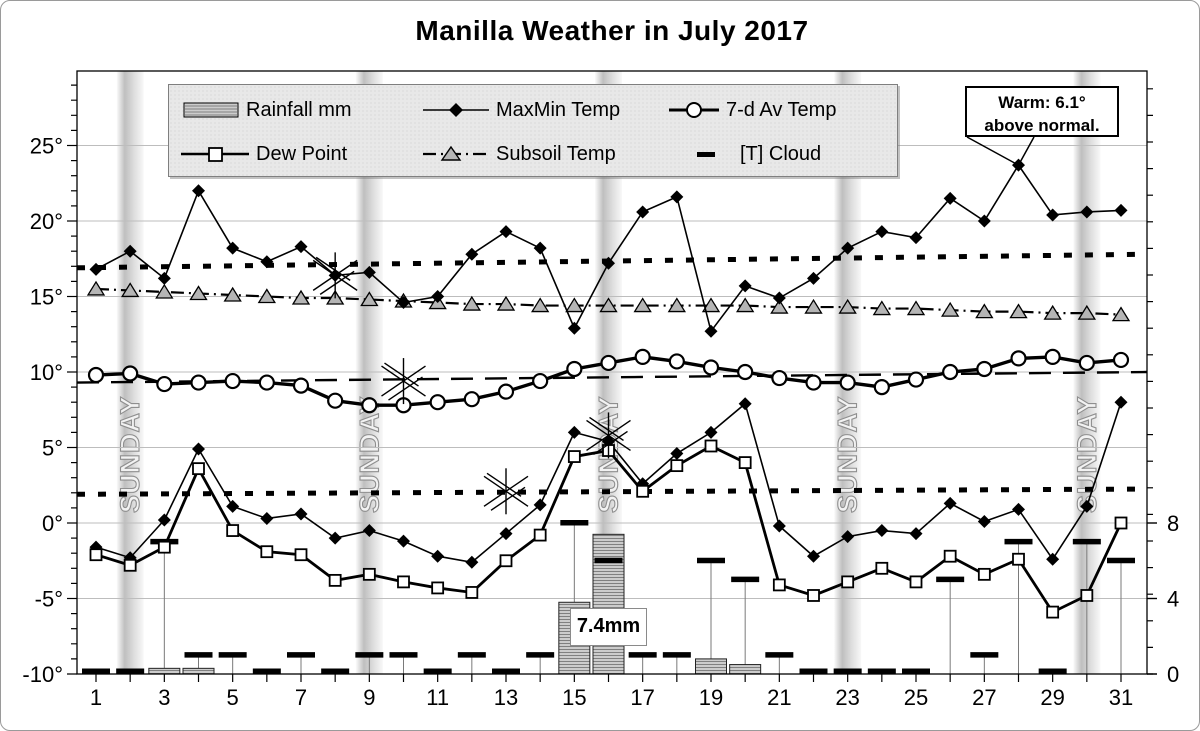  What do you see at coordinates (781, 153) in the screenshot?
I see `legend-label-cloud: [T] Cloud` at bounding box center [781, 153].